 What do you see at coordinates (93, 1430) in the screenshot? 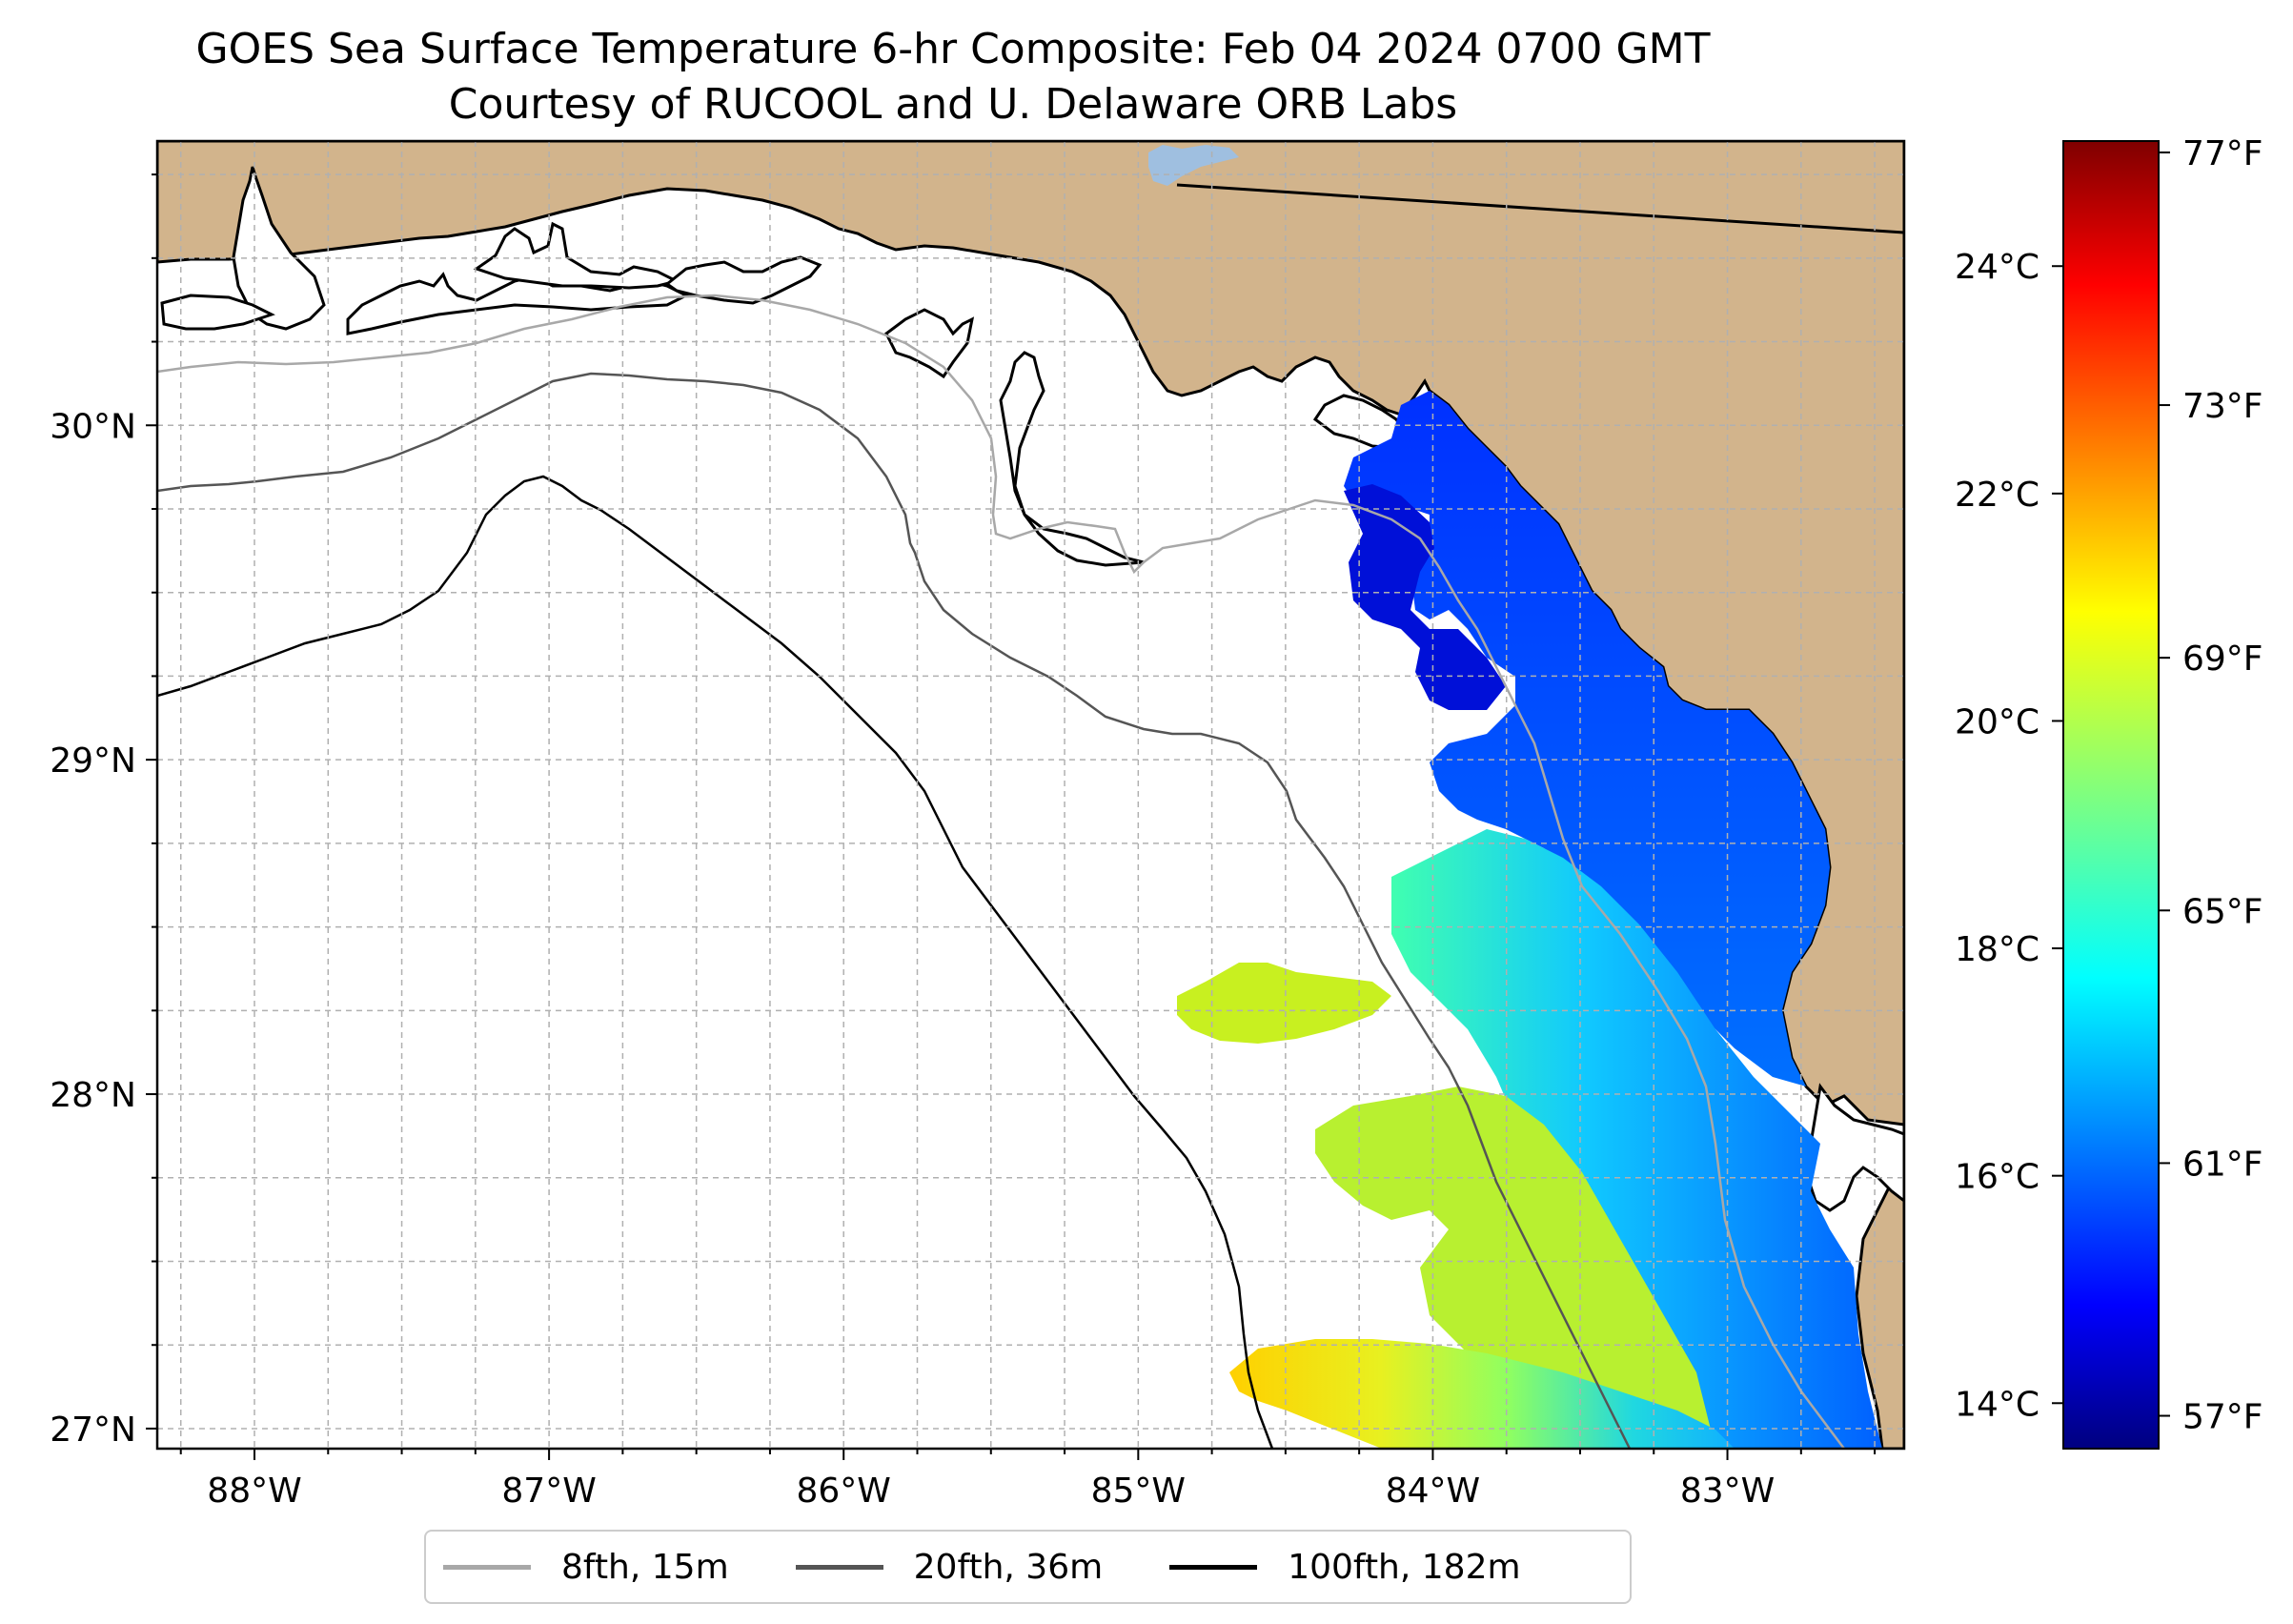
I see `lat-tick-label: 27°N` at bounding box center [93, 1430].